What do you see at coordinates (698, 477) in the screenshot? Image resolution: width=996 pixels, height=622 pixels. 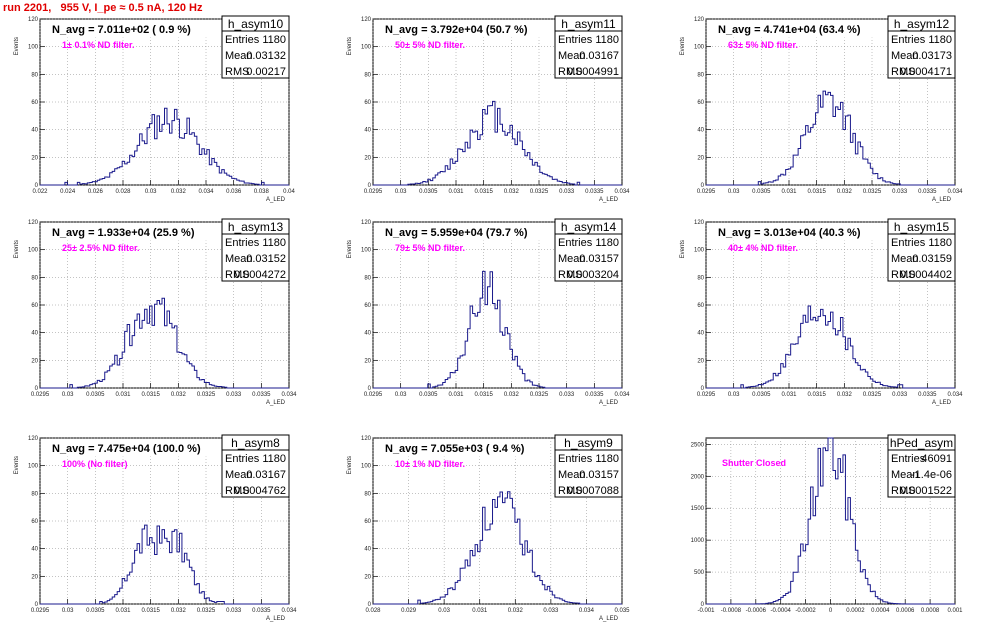 I see `y-tick-label: 2000` at bounding box center [698, 477].